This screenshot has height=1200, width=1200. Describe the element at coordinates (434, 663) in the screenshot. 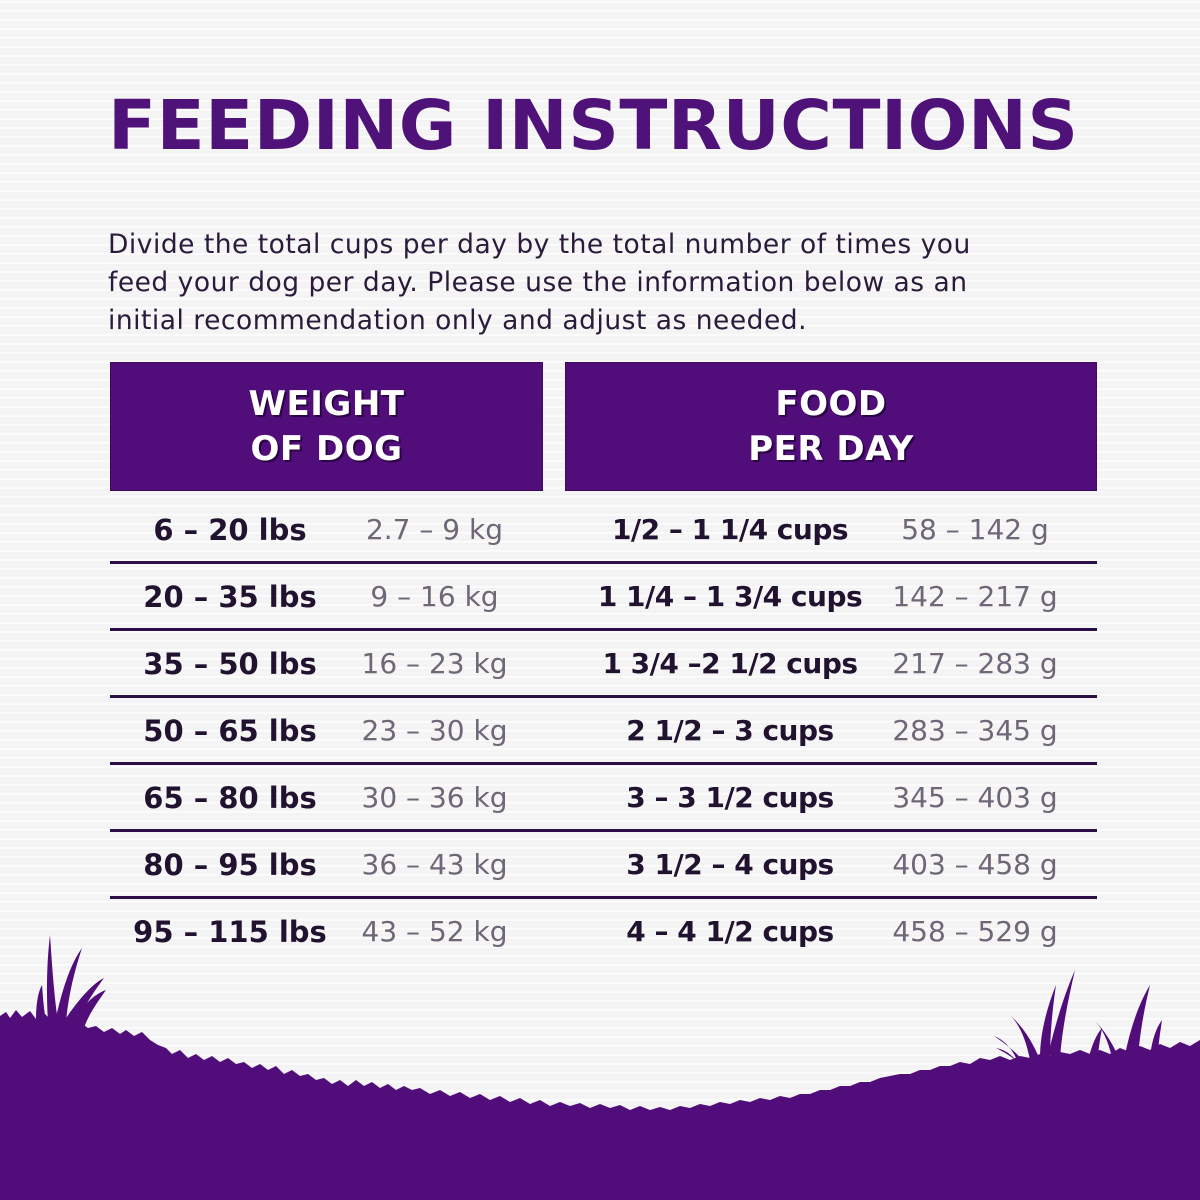

I see `weight-kg: 16 – 23 kg` at that location.